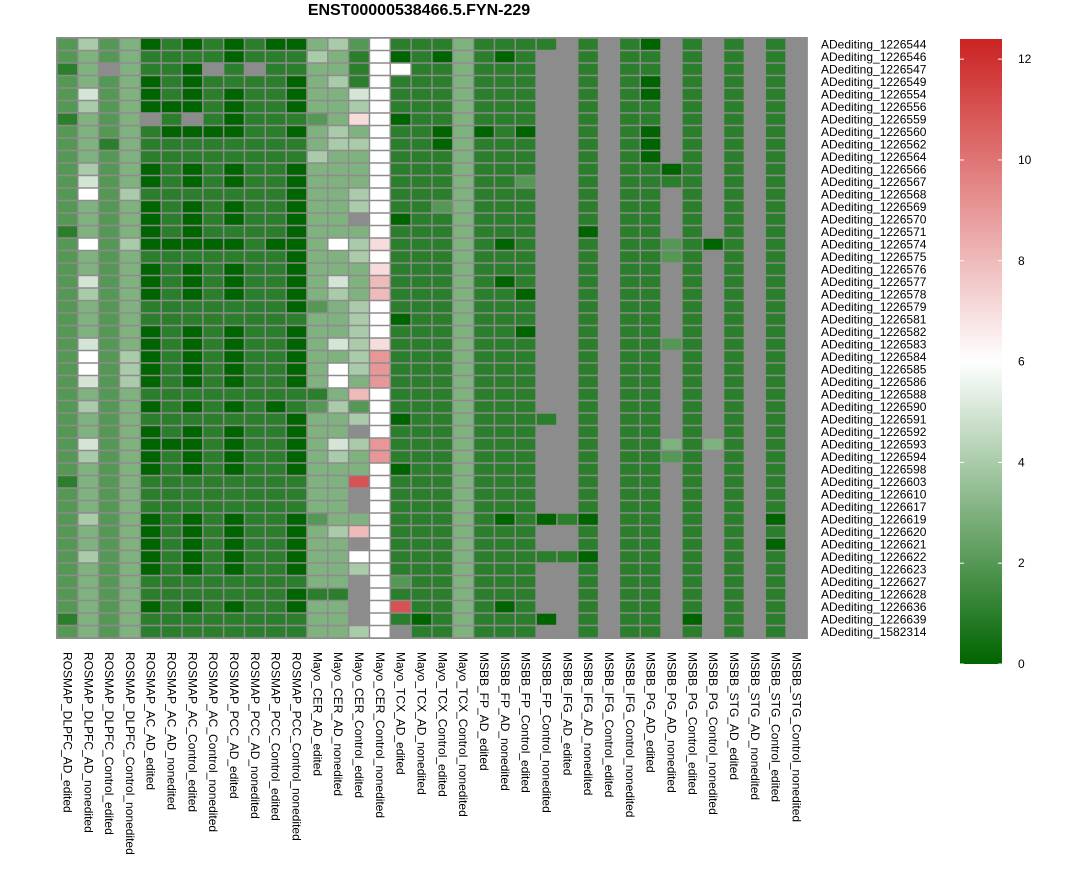 Image resolution: width=1066 pixels, height=891 pixels. What do you see at coordinates (874, 232) in the screenshot?
I see `row-label: ADediting_1226571` at bounding box center [874, 232].